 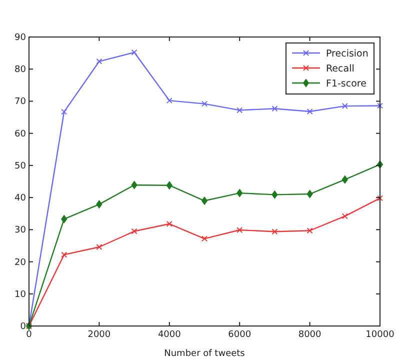 What do you see at coordinates (20, 70) in the screenshot?
I see `y-tick-label: 80` at bounding box center [20, 70].